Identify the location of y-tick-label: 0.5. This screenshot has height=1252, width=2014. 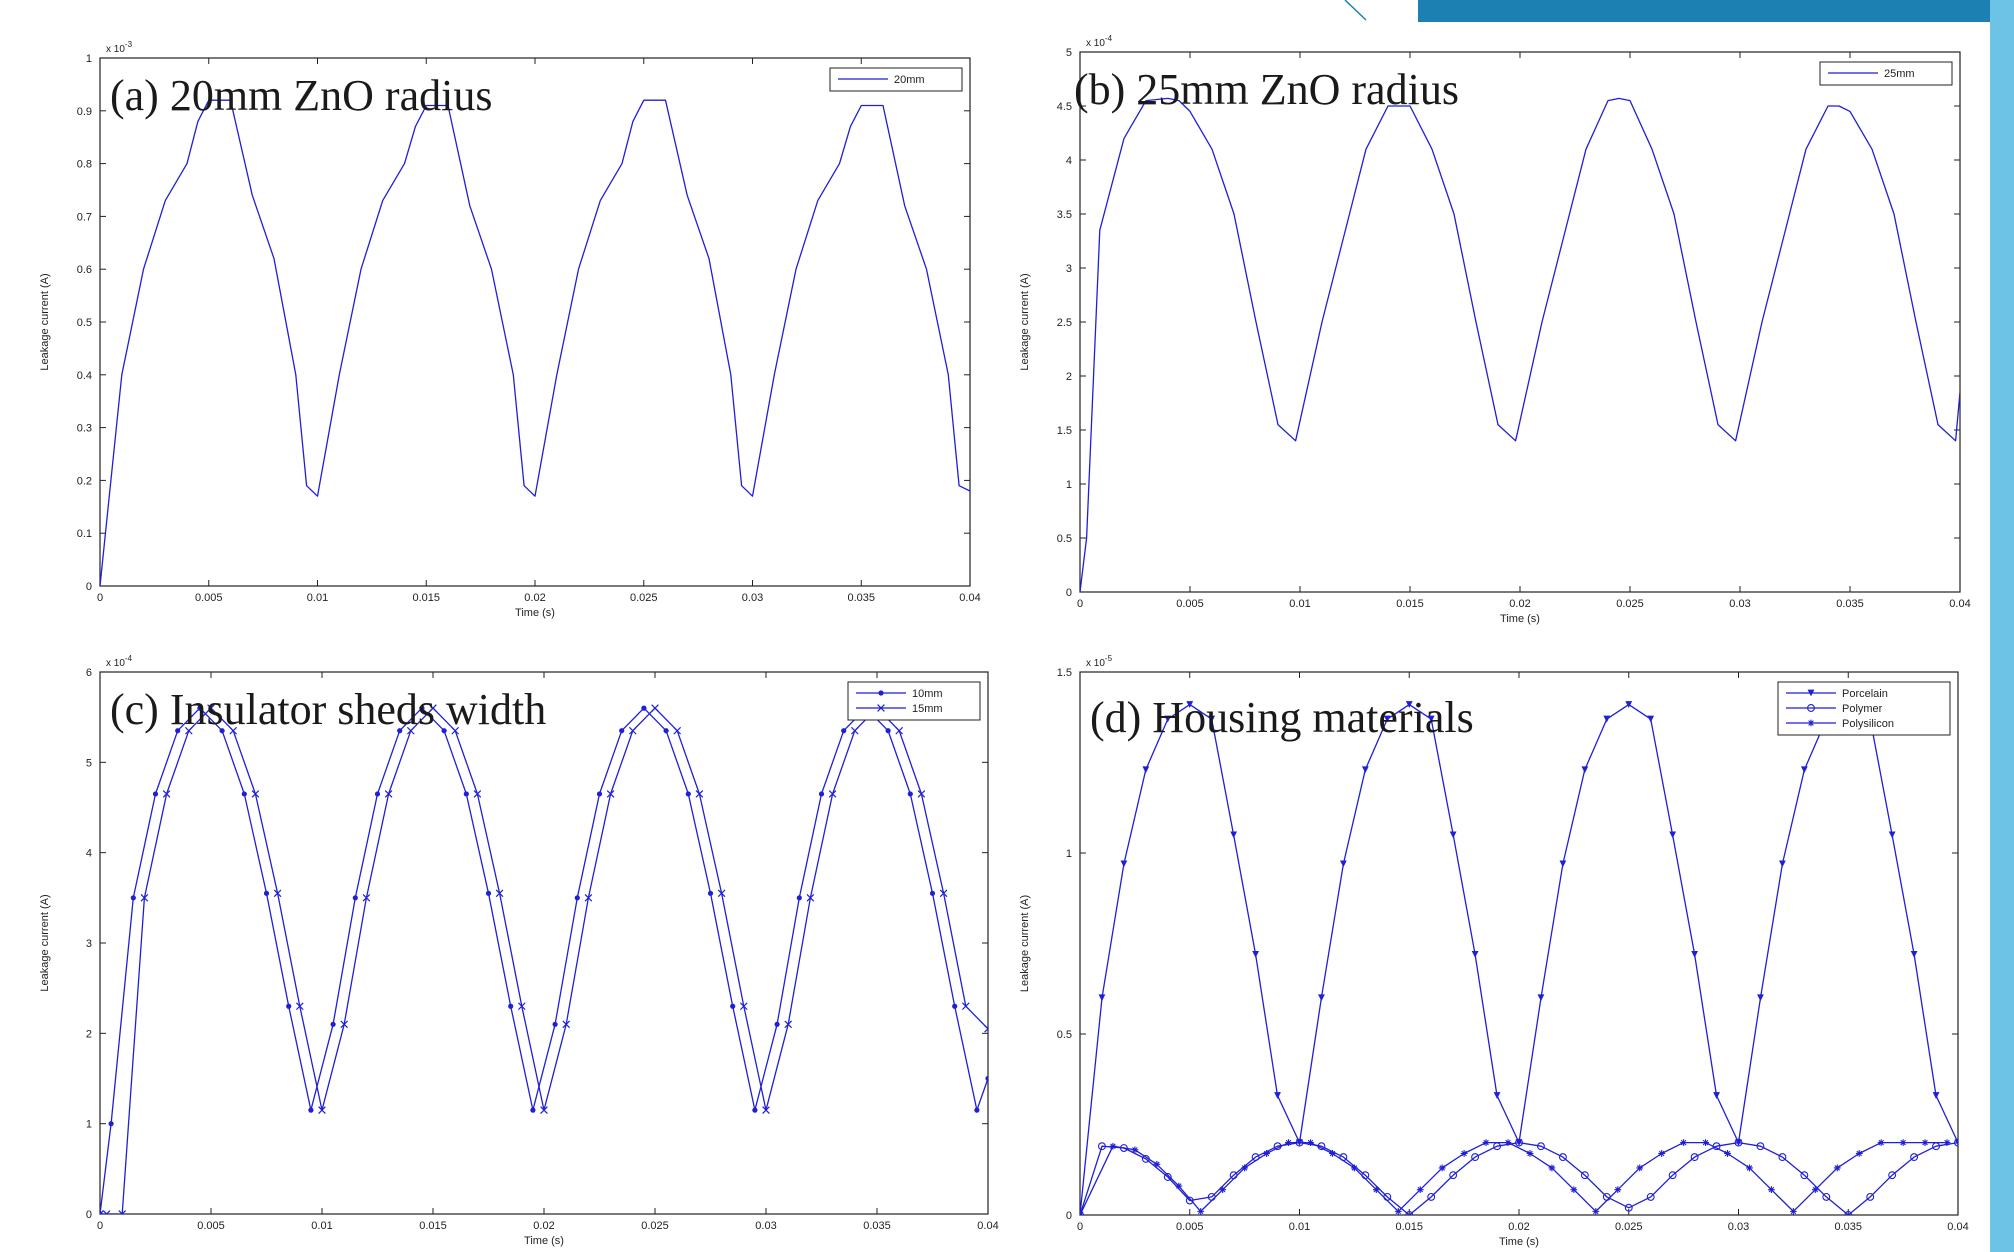
(84, 323).